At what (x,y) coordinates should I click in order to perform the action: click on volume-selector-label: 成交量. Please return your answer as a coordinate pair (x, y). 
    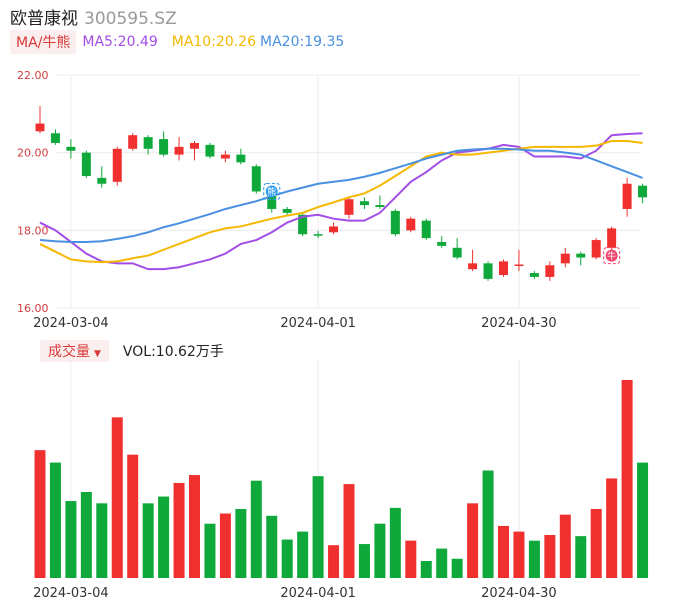
    Looking at the image, I should click on (69, 352).